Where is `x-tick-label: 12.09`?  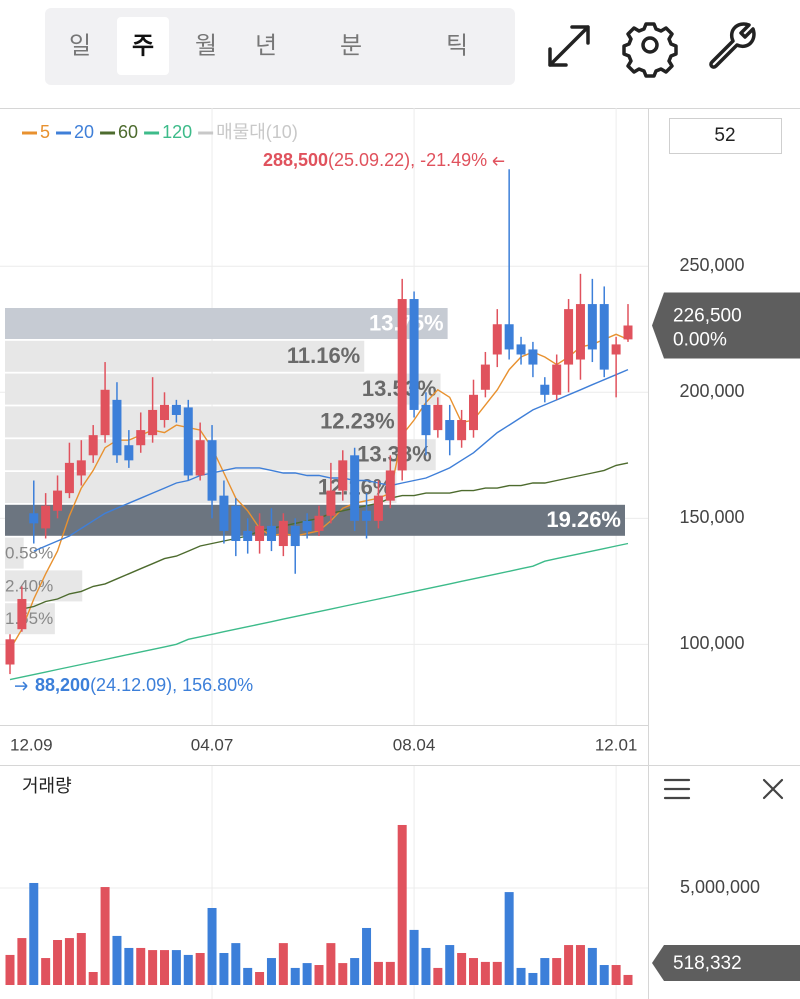 x-tick-label: 12.09 is located at coordinates (31, 744).